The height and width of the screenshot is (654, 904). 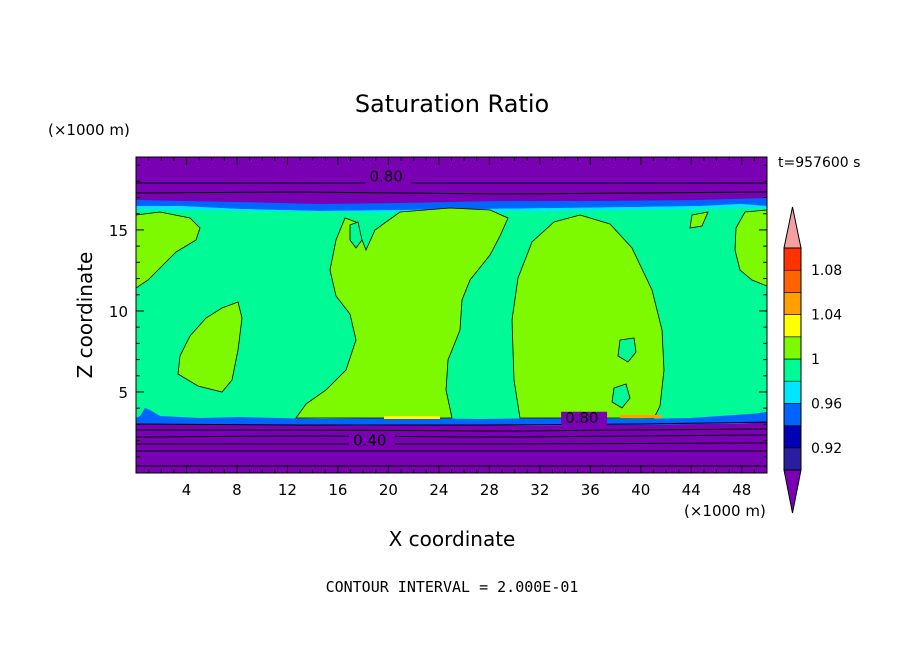 What do you see at coordinates (438, 490) in the screenshot?
I see `x-tick-label: 24` at bounding box center [438, 490].